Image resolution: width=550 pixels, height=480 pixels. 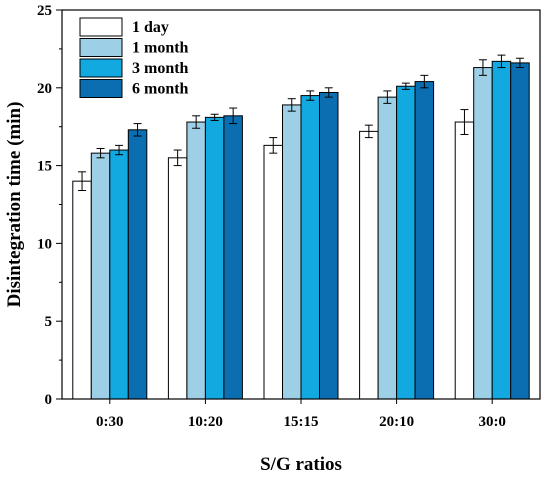 I want to click on x-tick-label: 15:15, so click(x=301, y=422).